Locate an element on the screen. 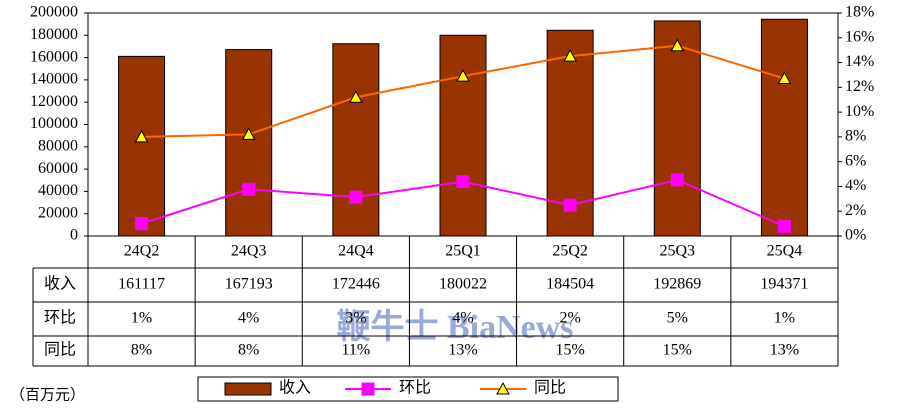  y2-tick-label: 12% is located at coordinates (859, 86).